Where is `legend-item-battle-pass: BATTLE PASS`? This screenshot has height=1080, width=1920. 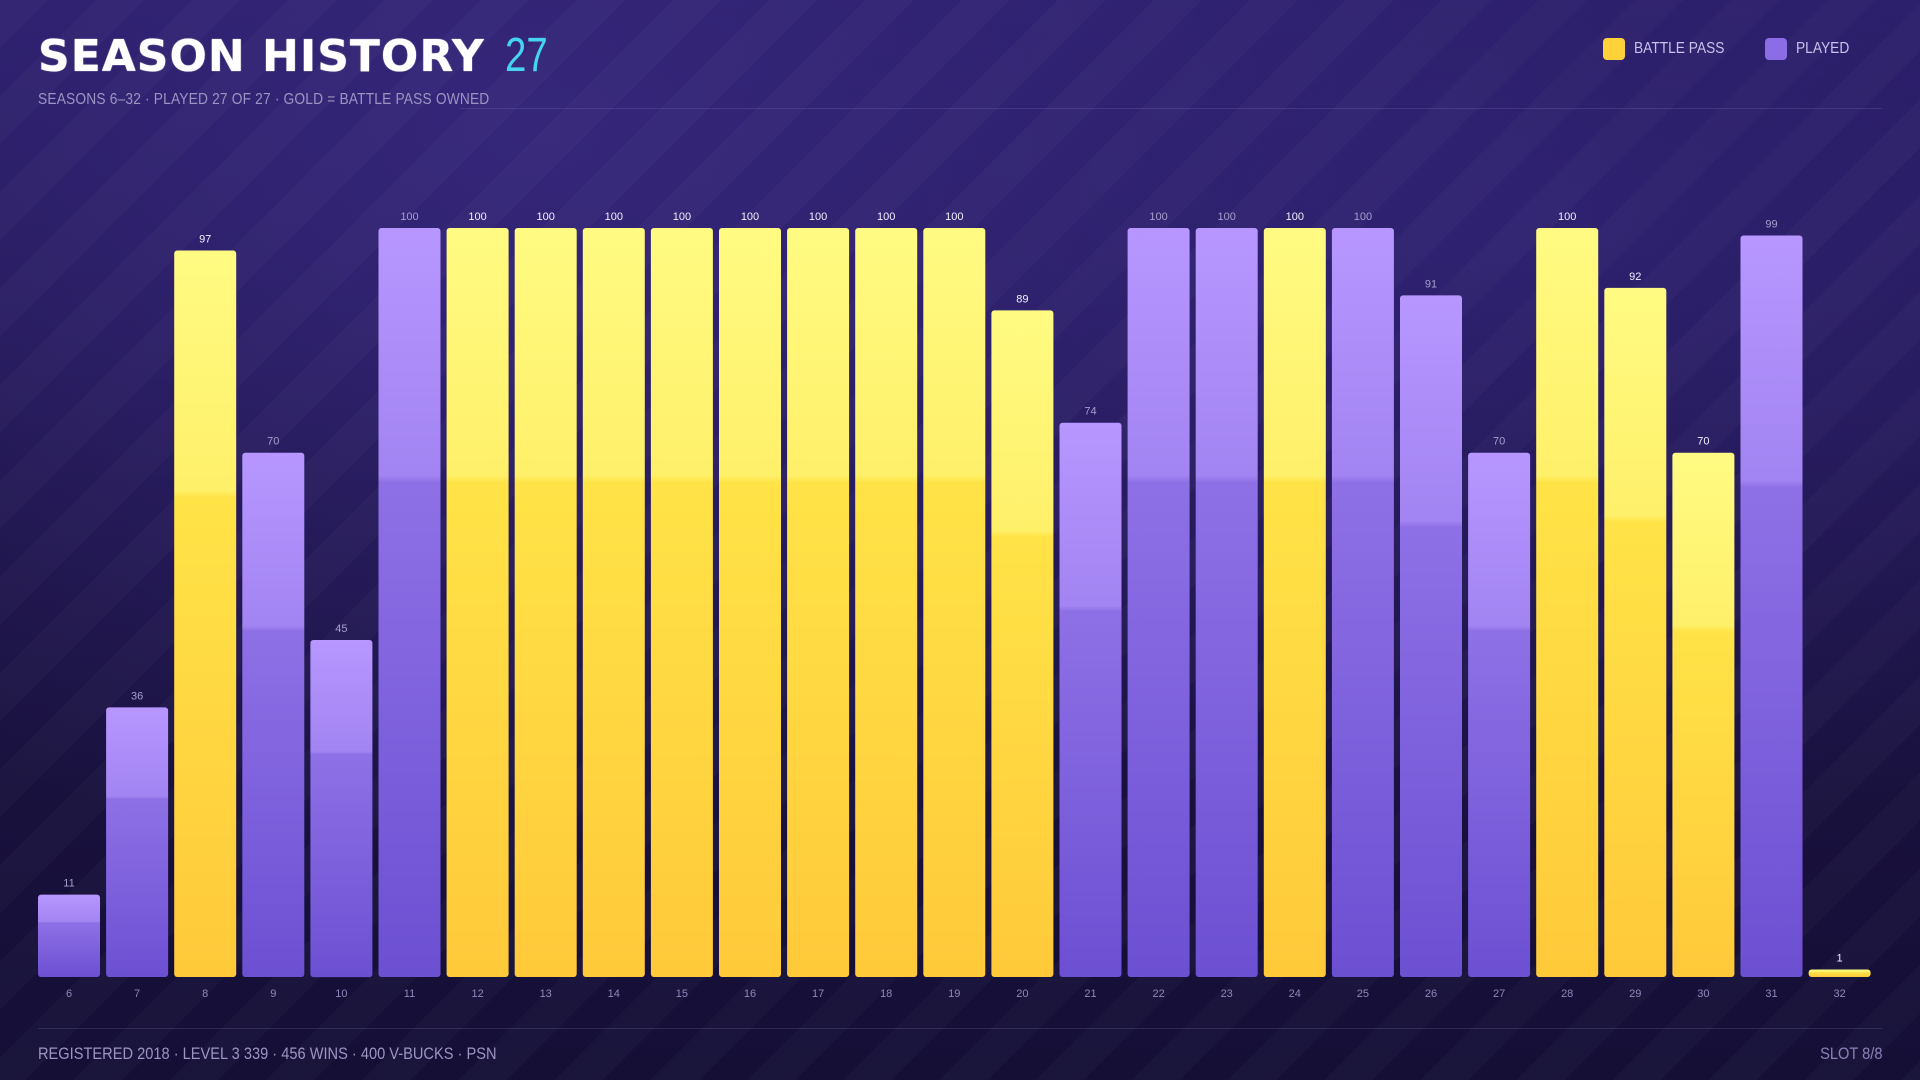 legend-item-battle-pass: BATTLE PASS is located at coordinates (1670, 49).